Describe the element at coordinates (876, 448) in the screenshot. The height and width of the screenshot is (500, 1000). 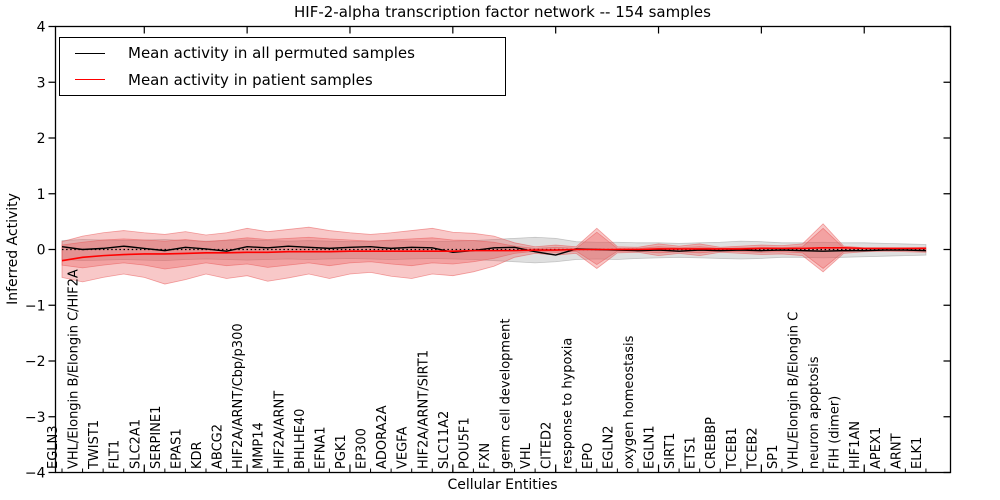
I see `x-tick-label: APEX1` at that location.